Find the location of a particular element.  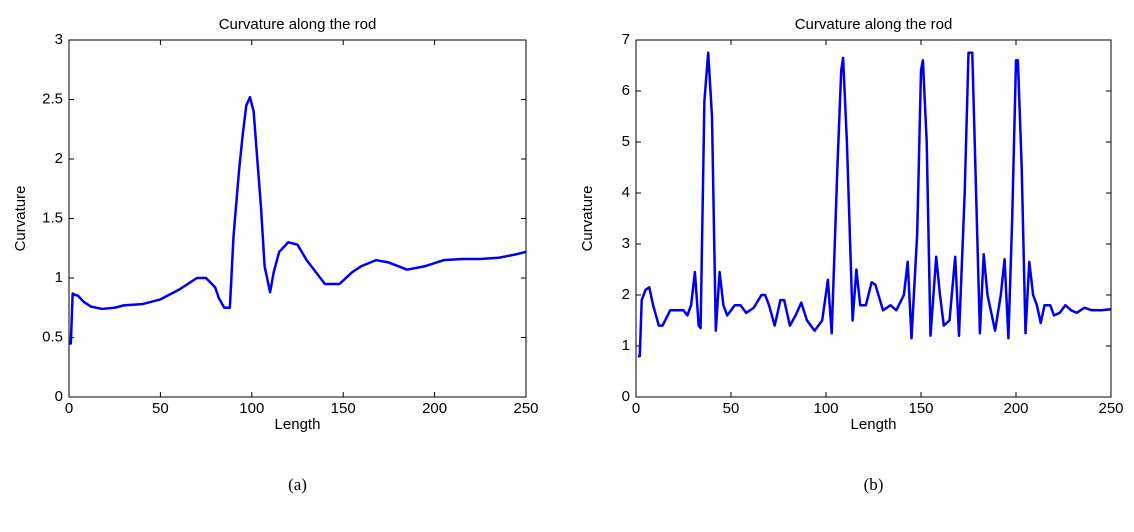

caption: (a) is located at coordinates (297, 484).